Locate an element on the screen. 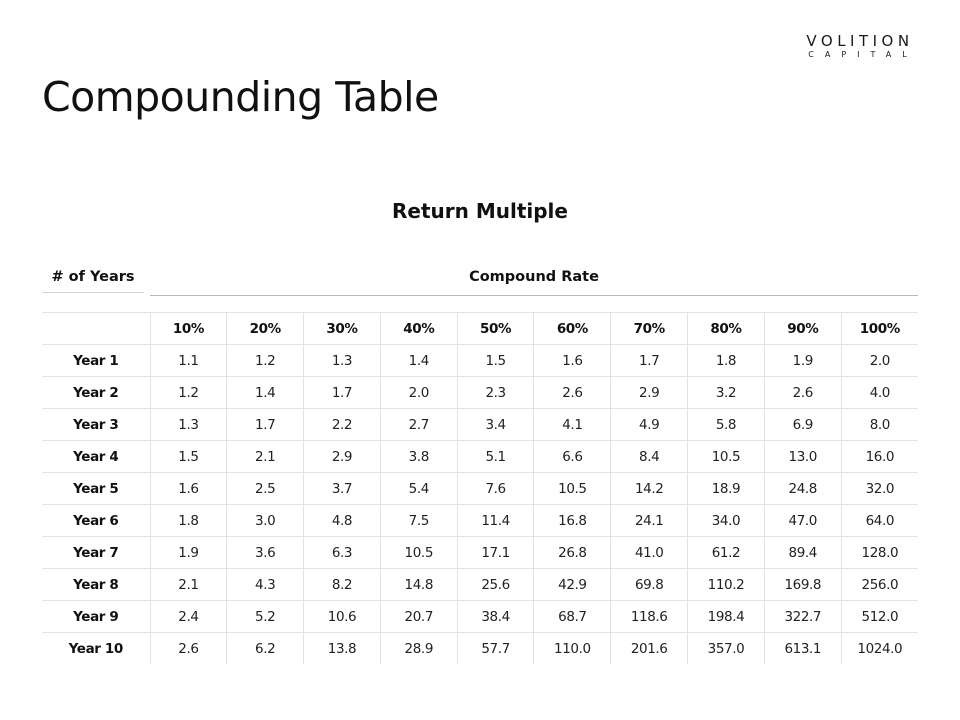 Image resolution: width=960 pixels, height=720 pixels. multiple-cell: 13.8 is located at coordinates (342, 648).